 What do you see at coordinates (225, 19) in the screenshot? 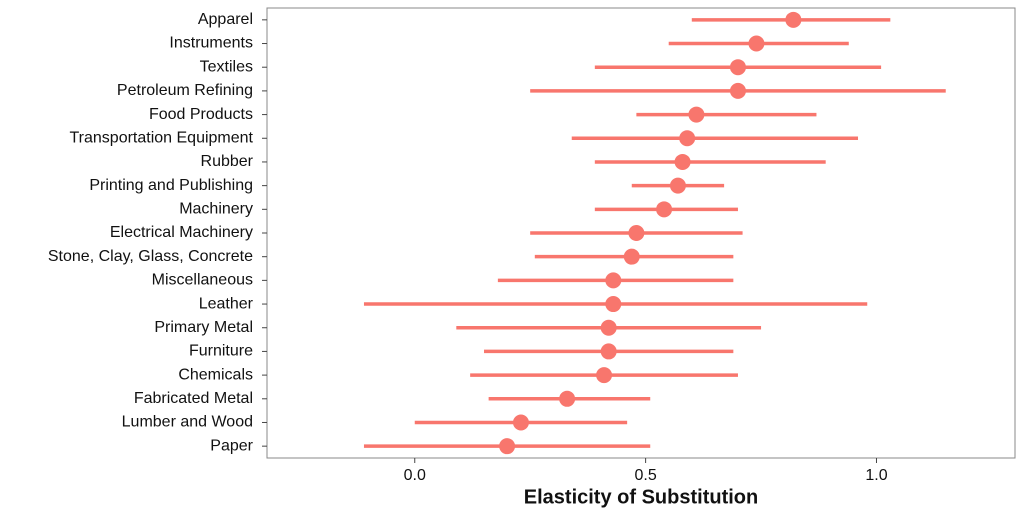
I see `y-tick-label: Apparel` at bounding box center [225, 19].